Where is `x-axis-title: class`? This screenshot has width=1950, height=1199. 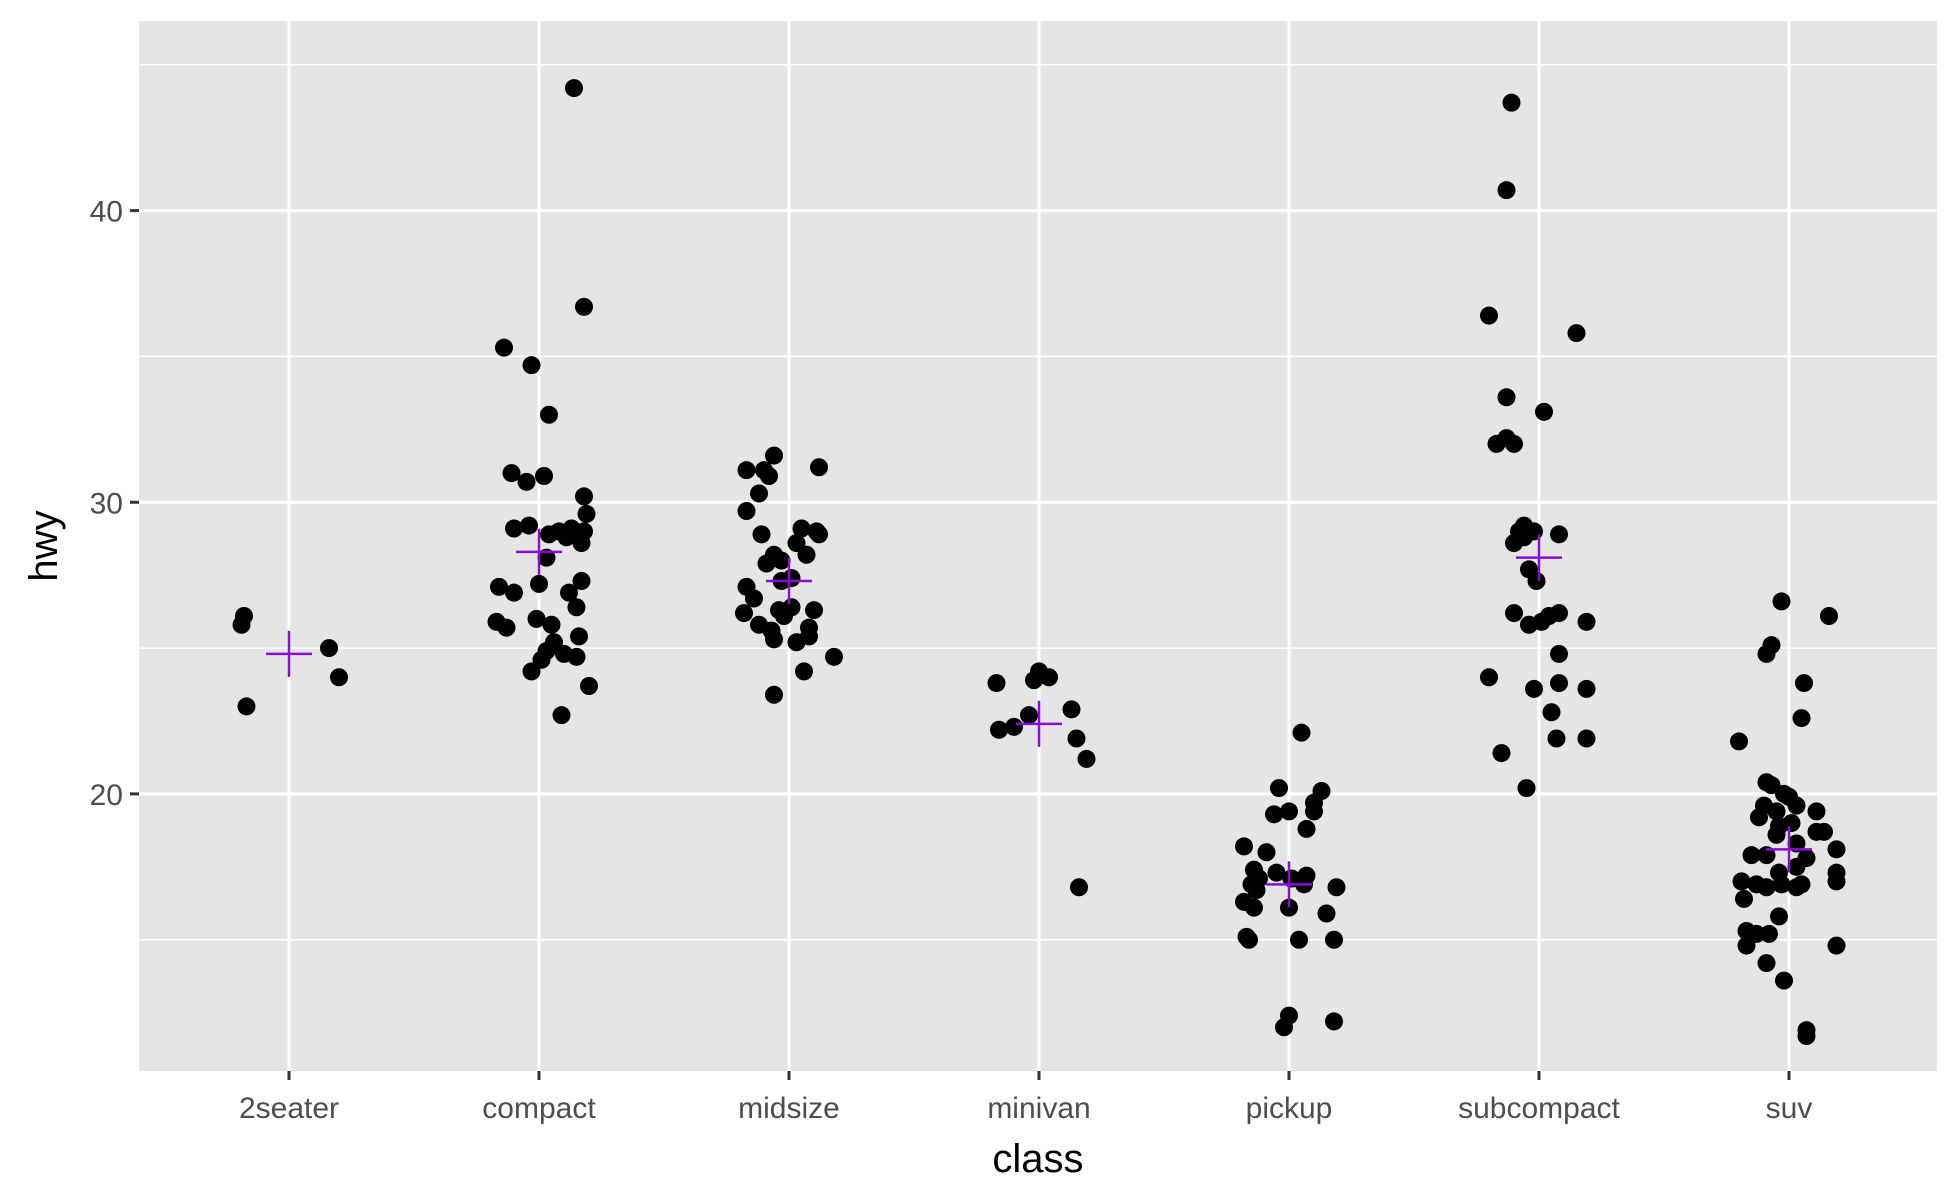 x-axis-title: class is located at coordinates (1037, 1159).